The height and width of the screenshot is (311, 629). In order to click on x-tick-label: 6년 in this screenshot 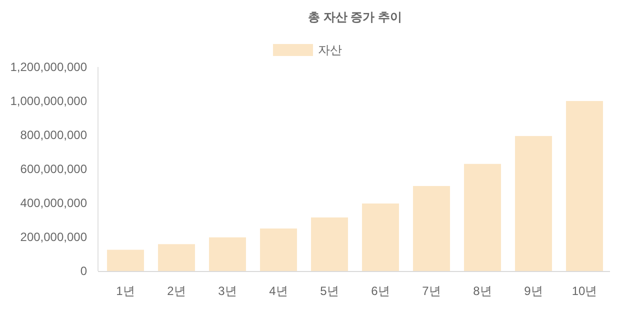, I will do `click(380, 291)`.